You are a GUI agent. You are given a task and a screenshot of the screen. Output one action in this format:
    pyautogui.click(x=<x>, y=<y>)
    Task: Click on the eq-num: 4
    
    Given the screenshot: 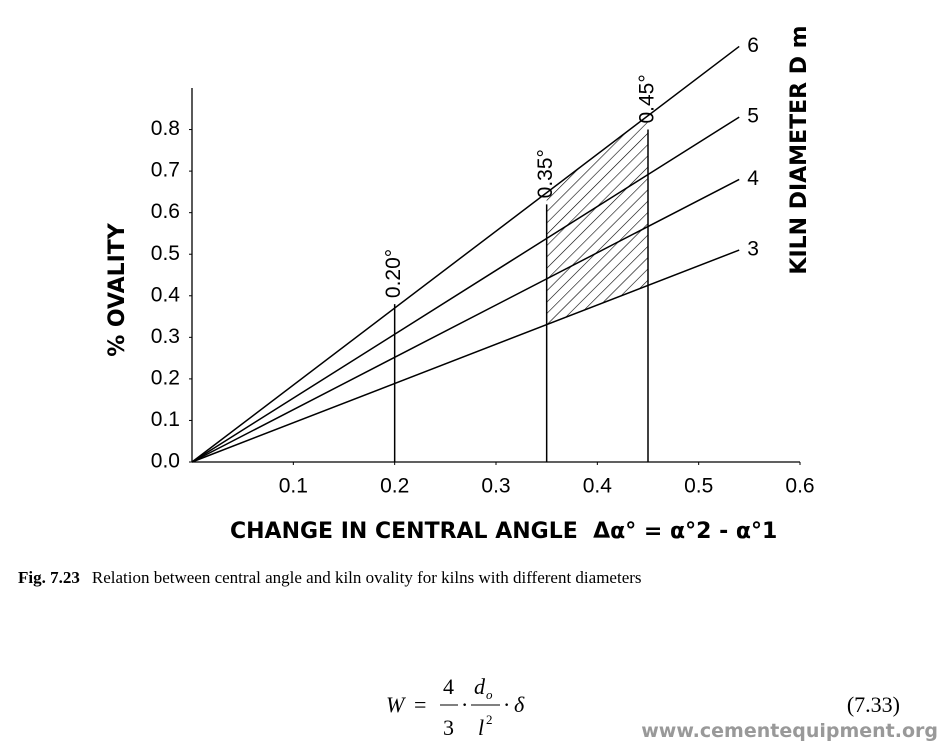 What is the action you would take?
    pyautogui.click(x=448, y=686)
    